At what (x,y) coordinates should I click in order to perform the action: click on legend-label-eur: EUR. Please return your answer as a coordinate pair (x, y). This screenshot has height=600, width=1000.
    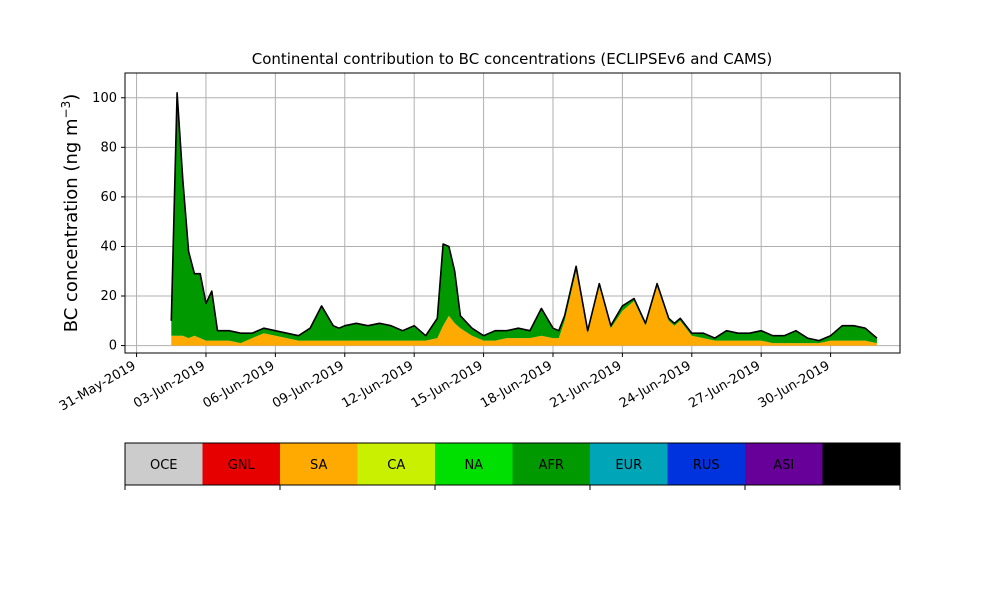
    Looking at the image, I should click on (628, 465).